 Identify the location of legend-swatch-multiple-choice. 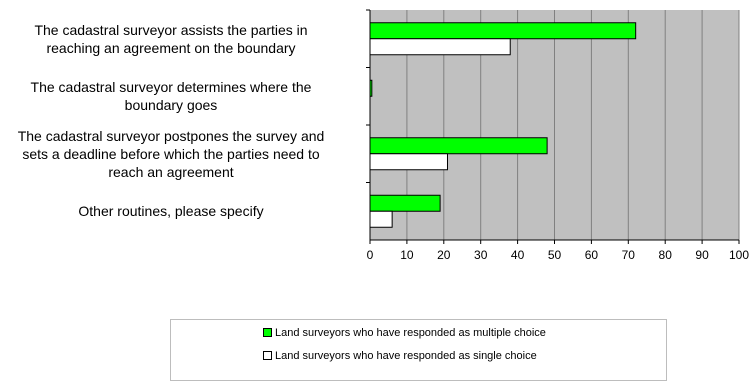
(267, 332).